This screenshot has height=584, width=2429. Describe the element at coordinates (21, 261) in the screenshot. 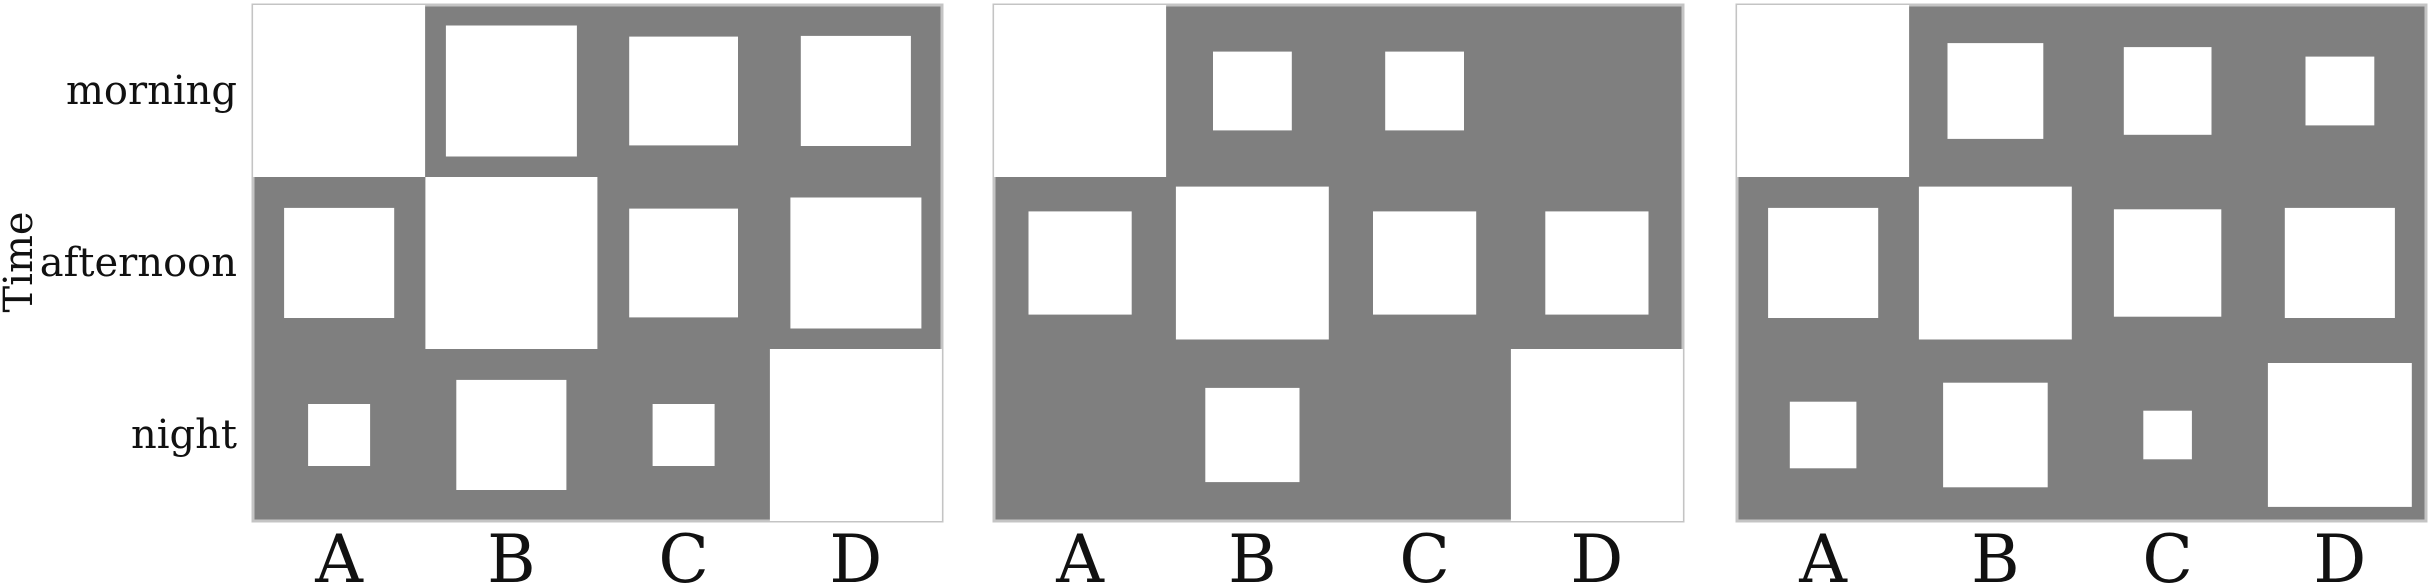

I see `y-axis-label: Time` at that location.